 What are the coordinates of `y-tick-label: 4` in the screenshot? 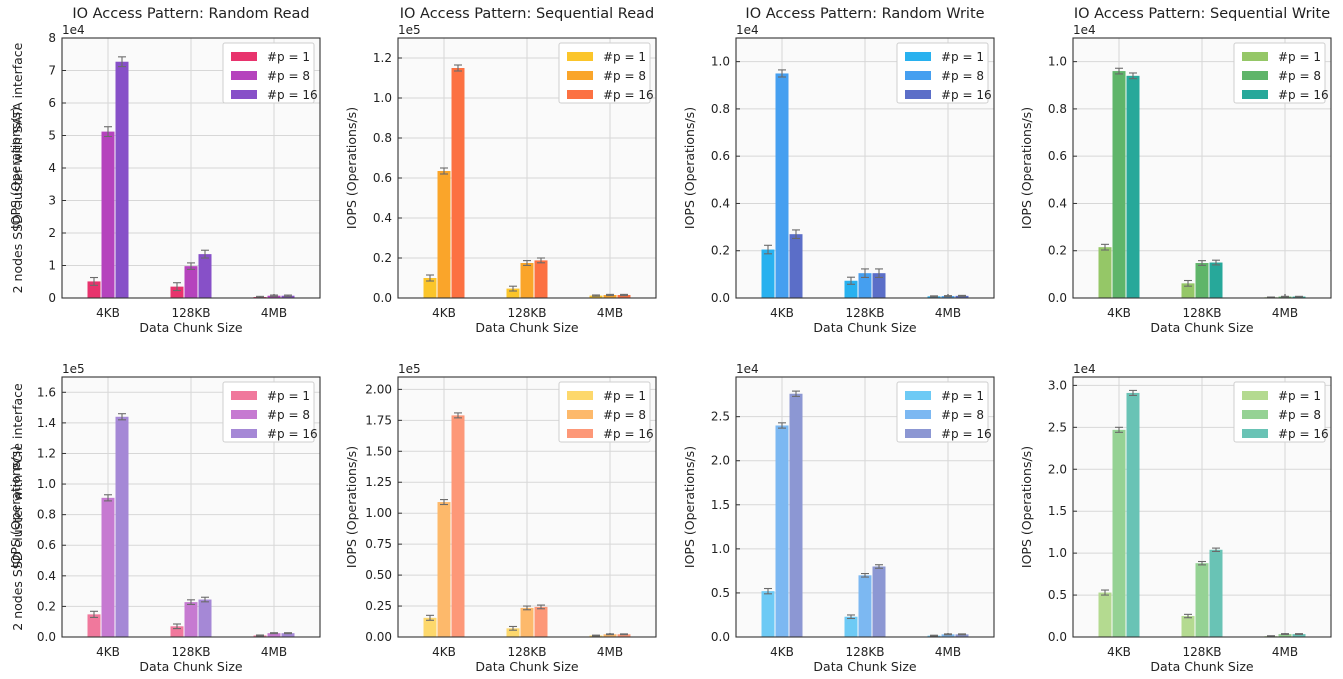 It's located at (52, 168).